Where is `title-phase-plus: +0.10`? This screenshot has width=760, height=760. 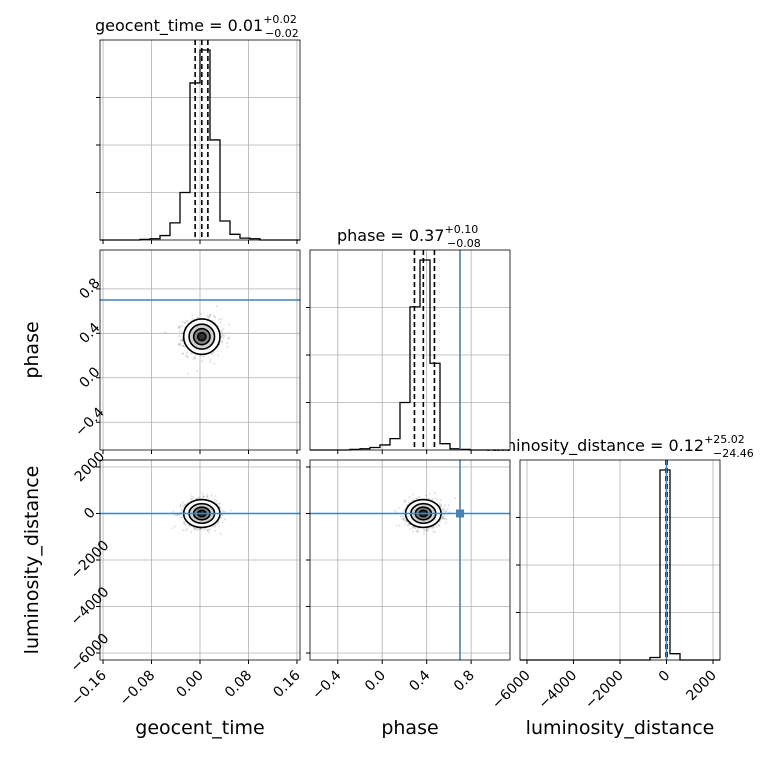
title-phase-plus: +0.10 is located at coordinates (461, 229).